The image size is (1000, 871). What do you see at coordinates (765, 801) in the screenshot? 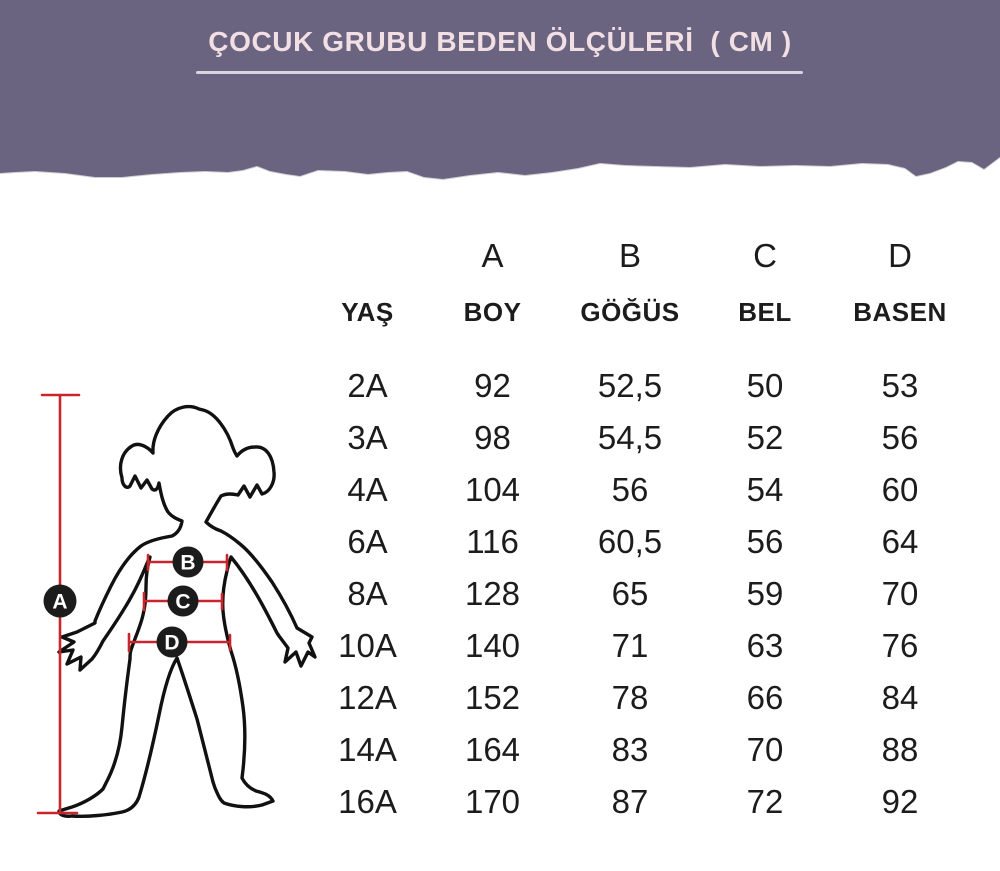
I see `value-cell: 72` at bounding box center [765, 801].